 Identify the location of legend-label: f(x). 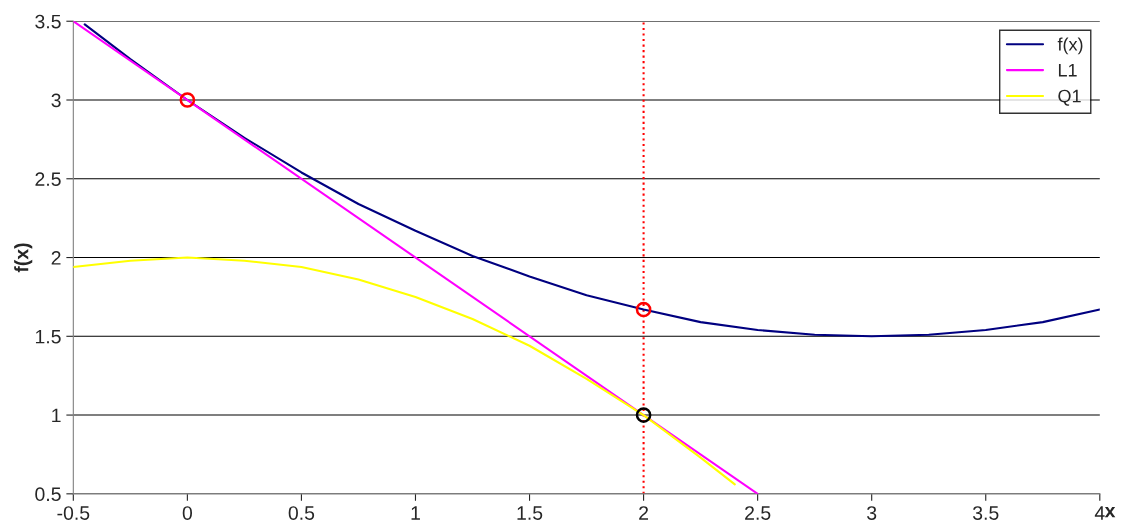
(1070, 46).